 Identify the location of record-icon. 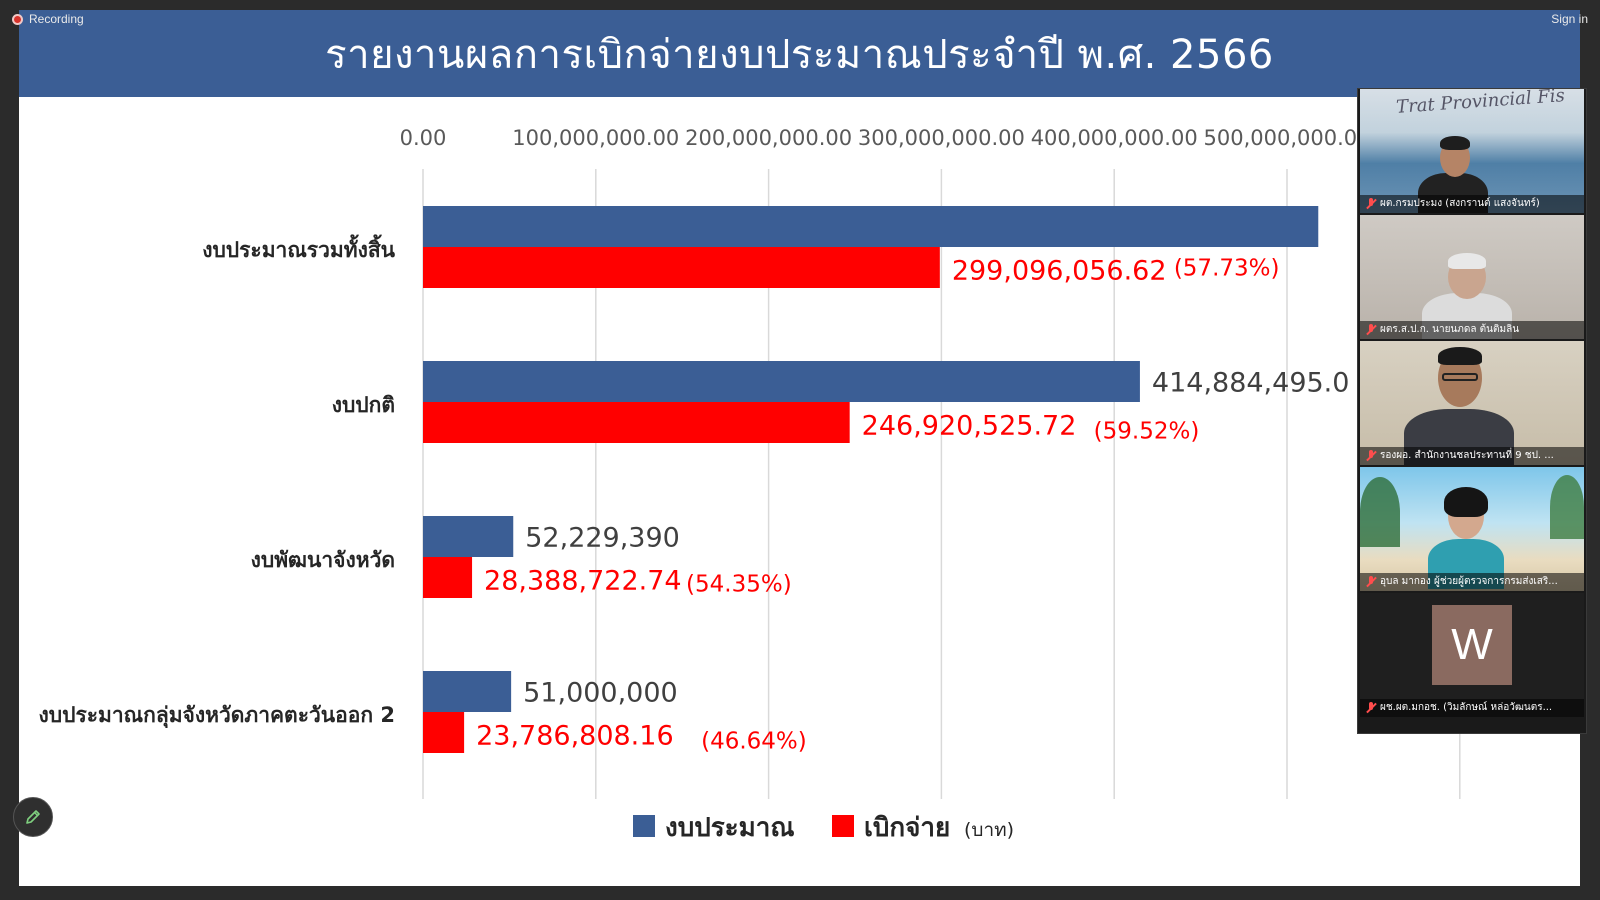
(17, 19).